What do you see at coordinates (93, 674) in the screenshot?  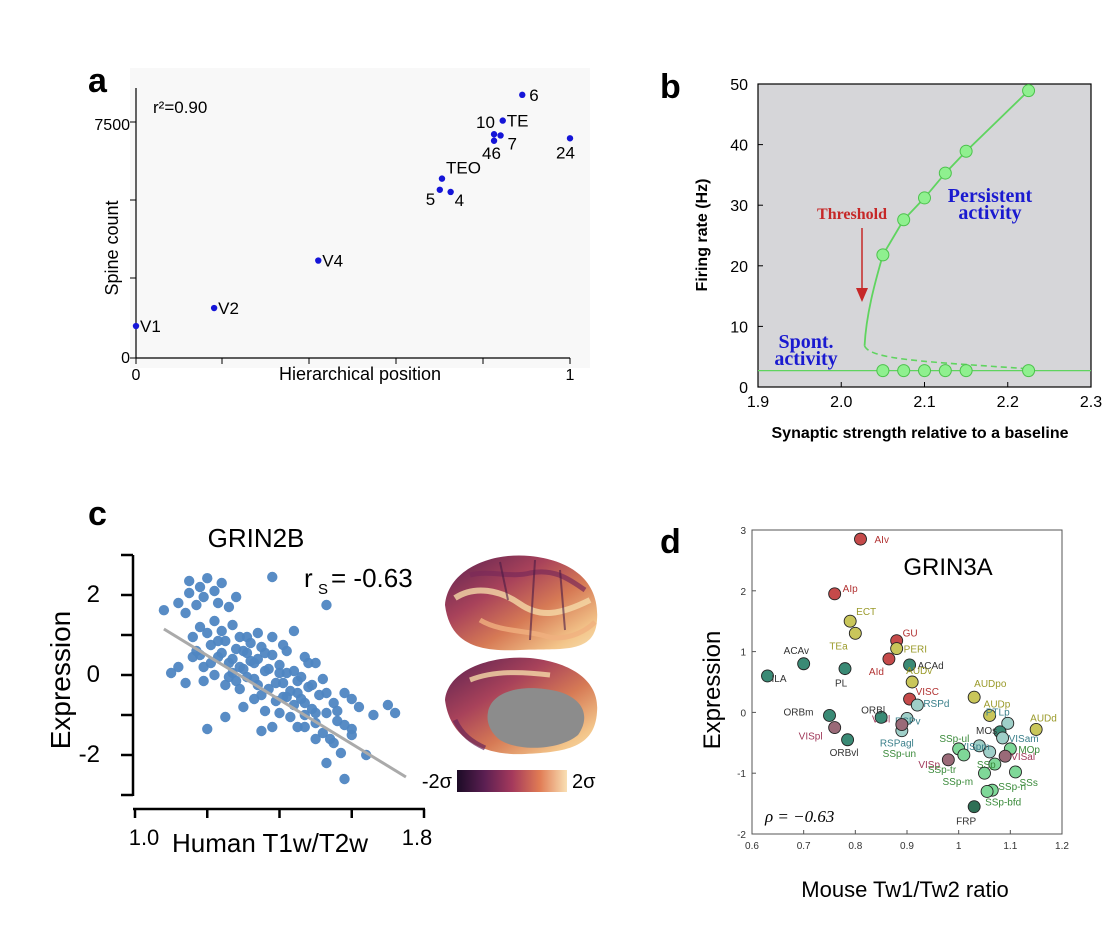 I see `panel-c-ytick-0: 0` at bounding box center [93, 674].